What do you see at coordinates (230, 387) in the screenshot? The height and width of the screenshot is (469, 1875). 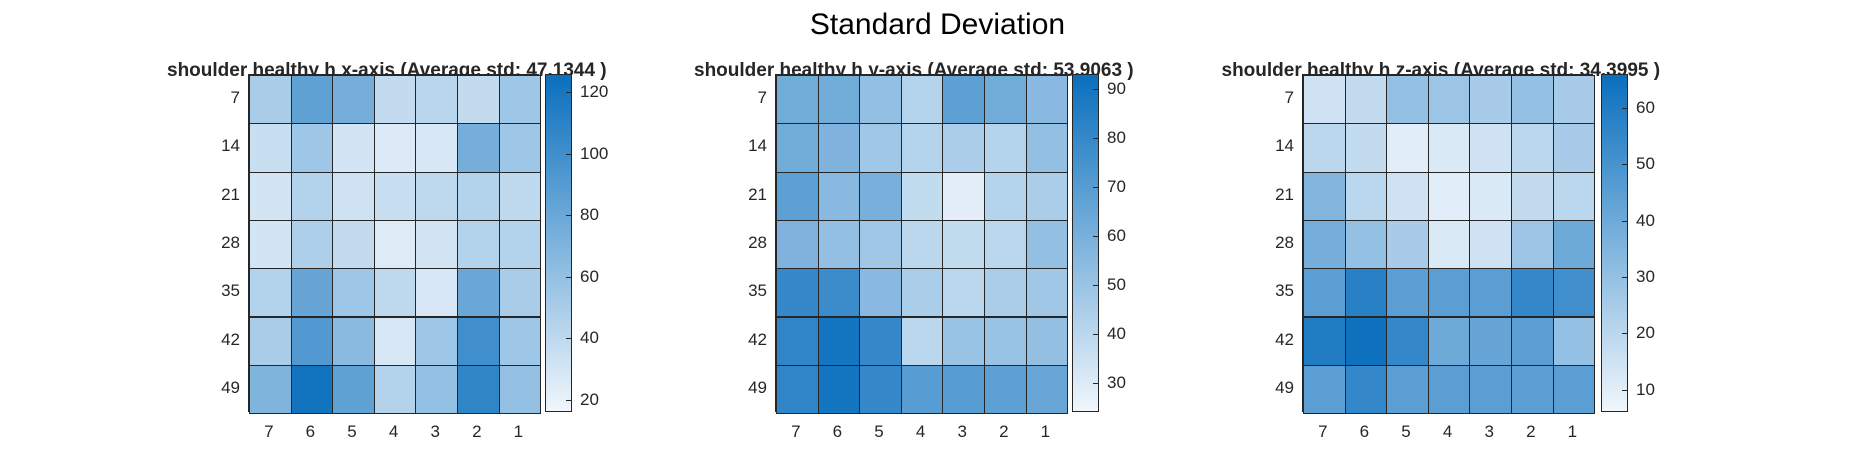 I see `y-tick-label: 49` at bounding box center [230, 387].